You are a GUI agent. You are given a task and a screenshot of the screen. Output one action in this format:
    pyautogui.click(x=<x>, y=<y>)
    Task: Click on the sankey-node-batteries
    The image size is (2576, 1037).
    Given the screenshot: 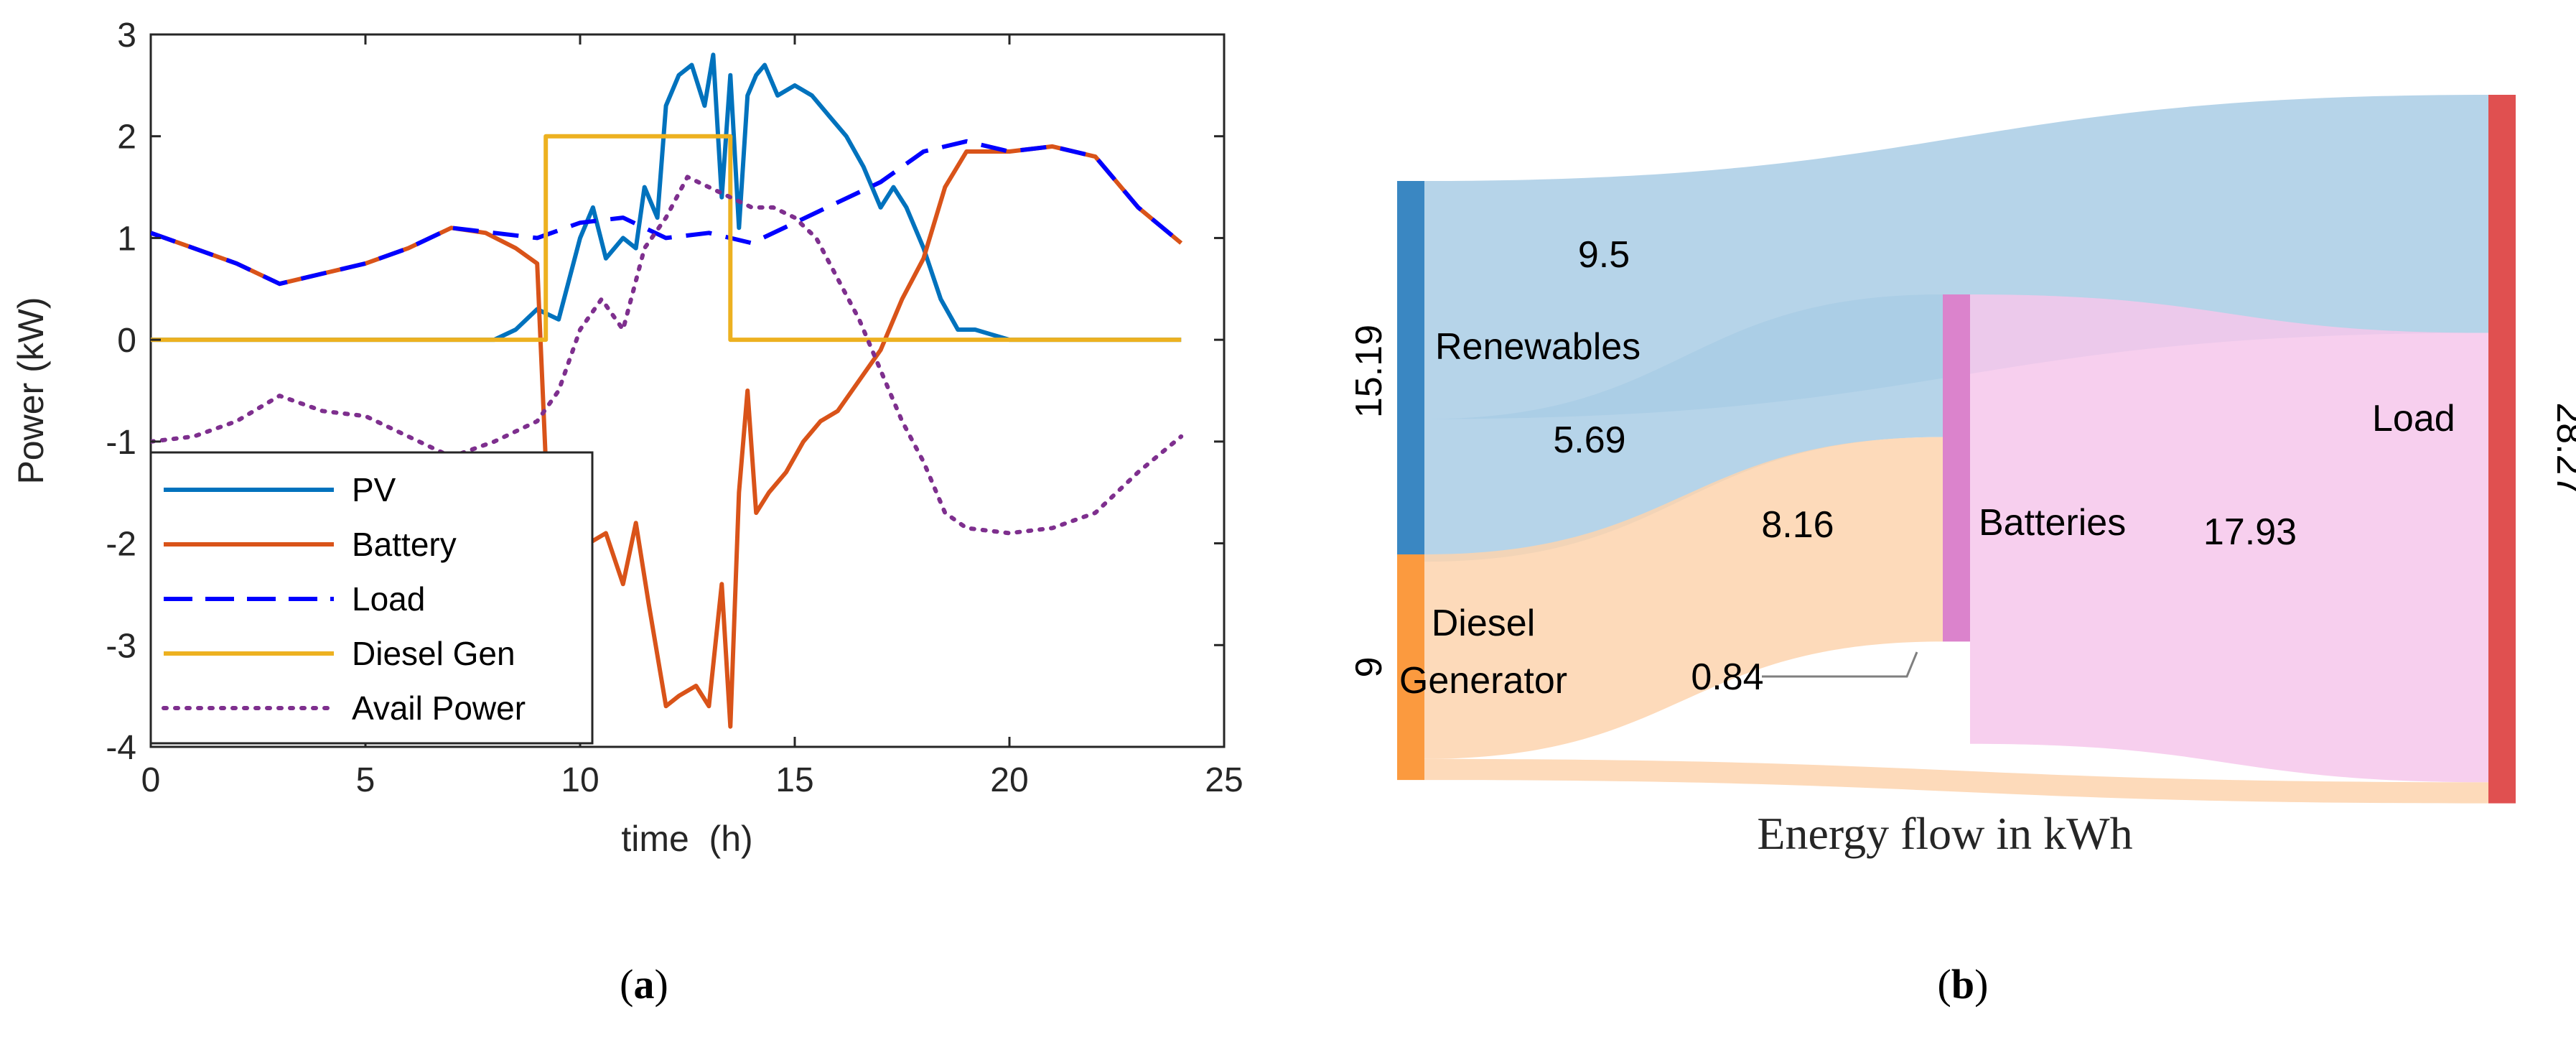 What is the action you would take?
    pyautogui.click(x=1956, y=468)
    